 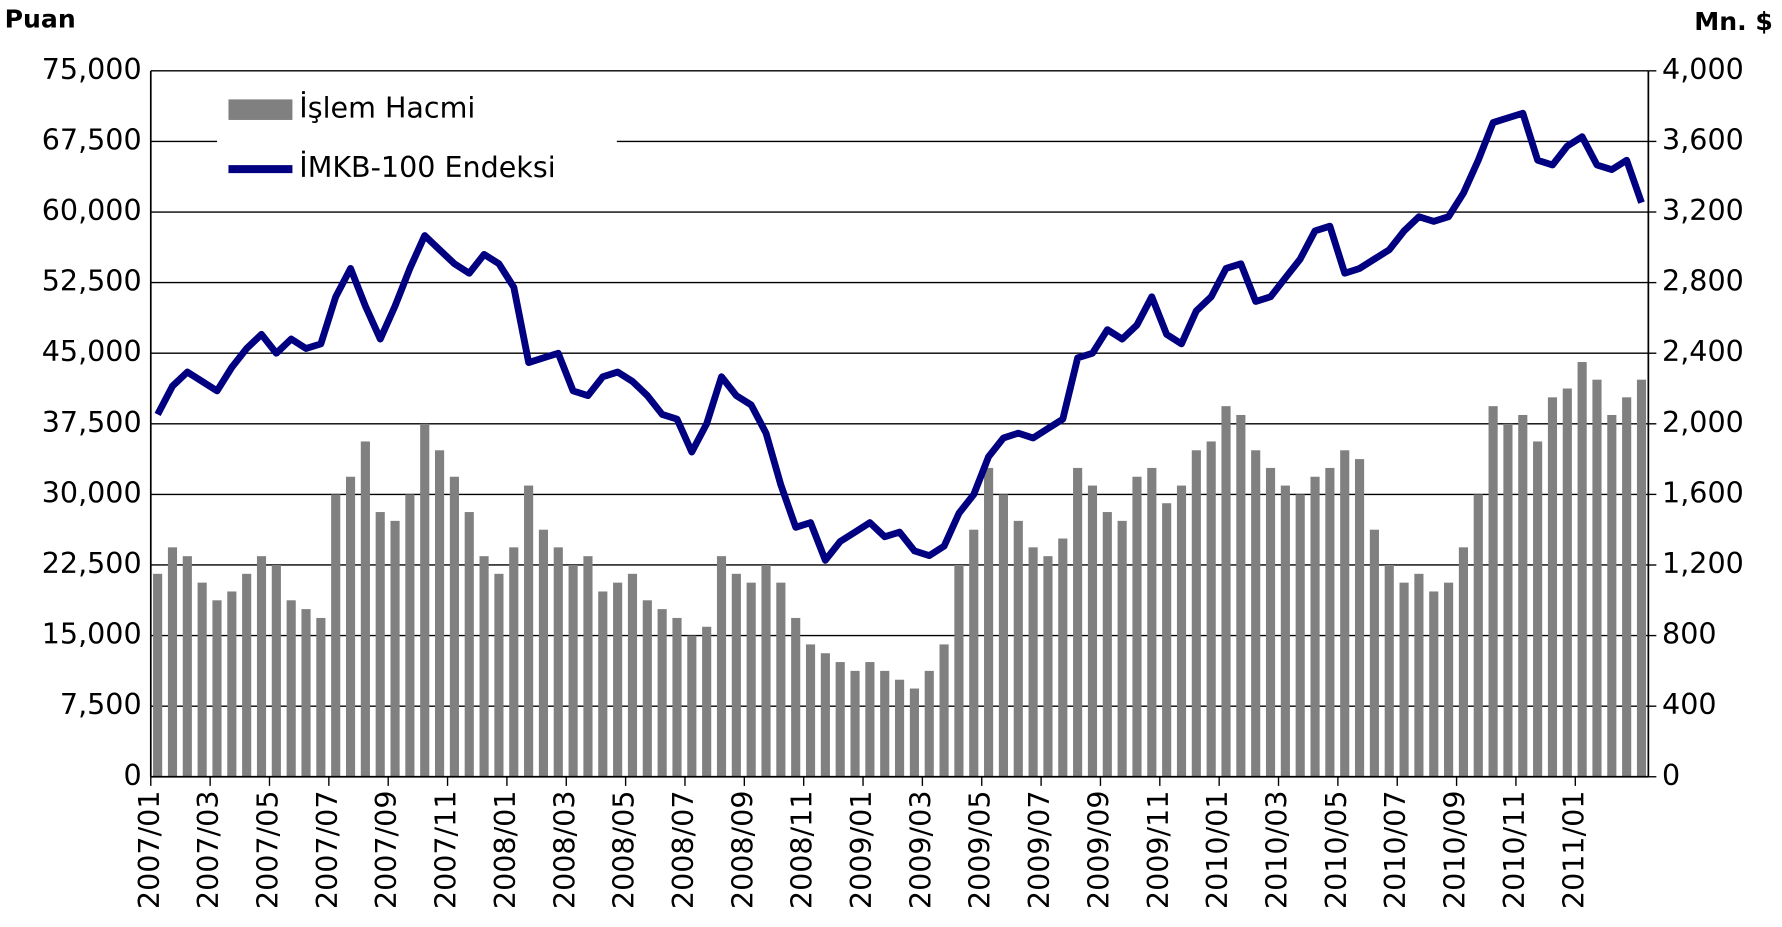 What do you see at coordinates (92, 139) in the screenshot?
I see `y-tick-label: 67,500` at bounding box center [92, 139].